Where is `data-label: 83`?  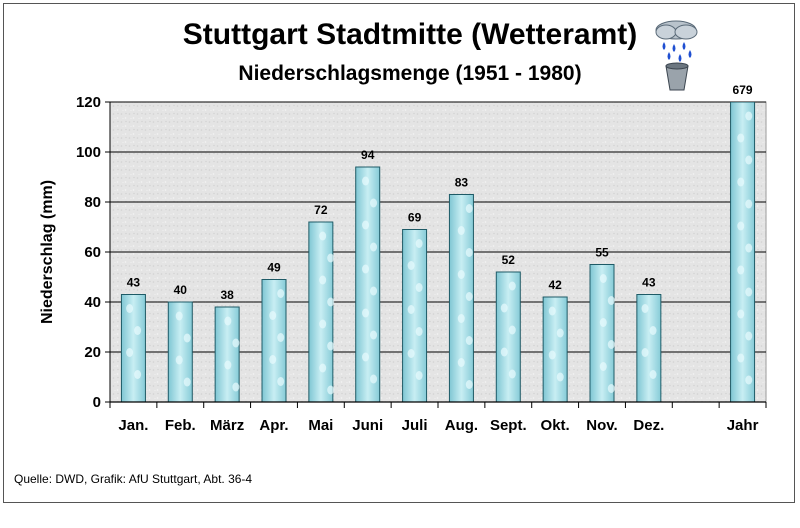 data-label: 83 is located at coordinates (462, 183).